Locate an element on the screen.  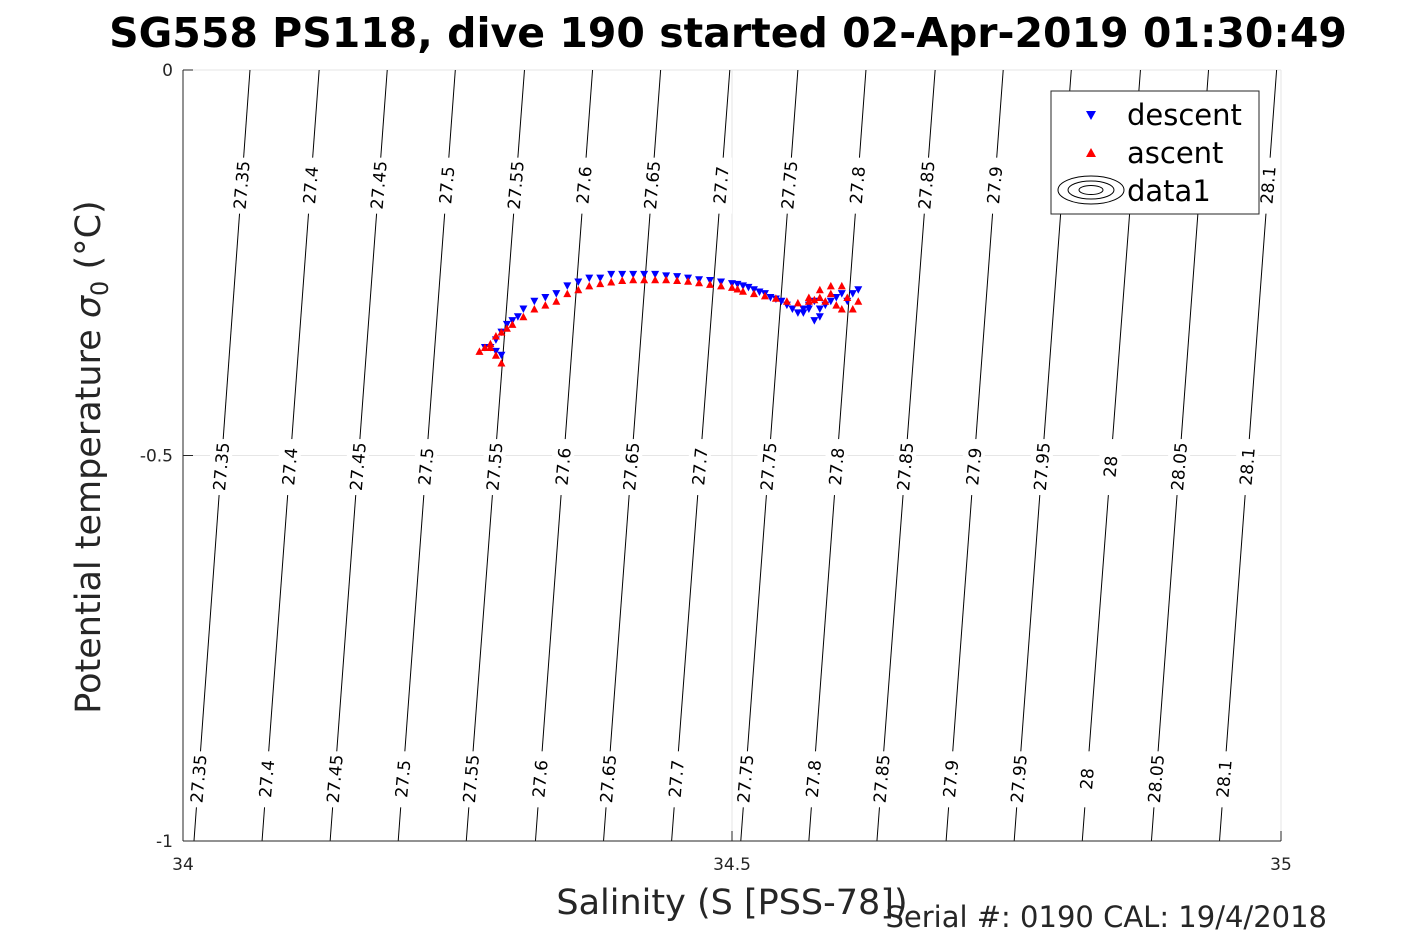
isopycnal-label: 27.8 is located at coordinates (858, 184).